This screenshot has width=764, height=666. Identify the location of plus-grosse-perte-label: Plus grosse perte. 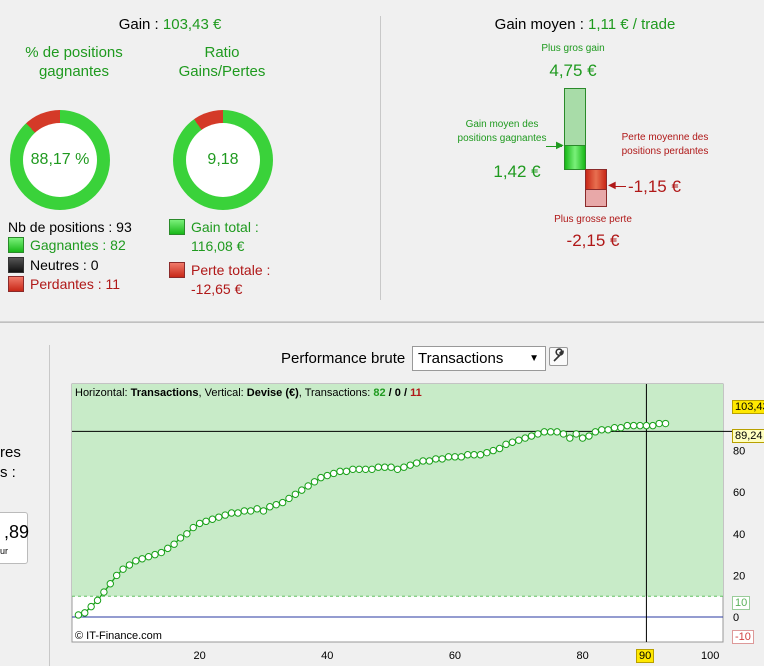
(593, 219).